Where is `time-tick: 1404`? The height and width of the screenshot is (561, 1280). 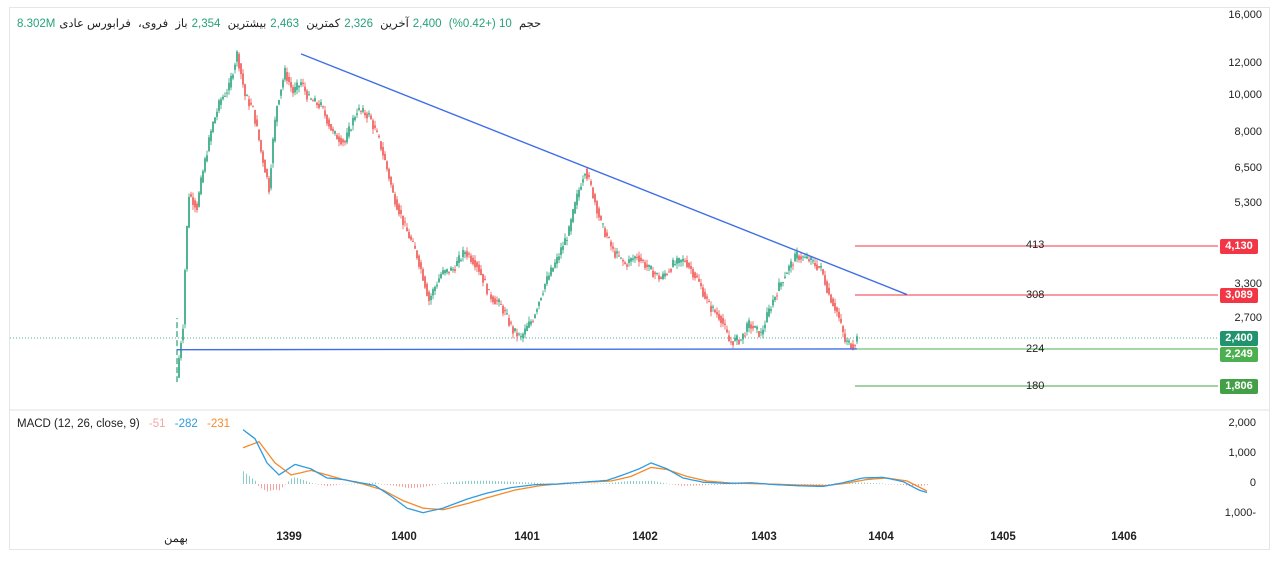
time-tick: 1404 is located at coordinates (881, 537).